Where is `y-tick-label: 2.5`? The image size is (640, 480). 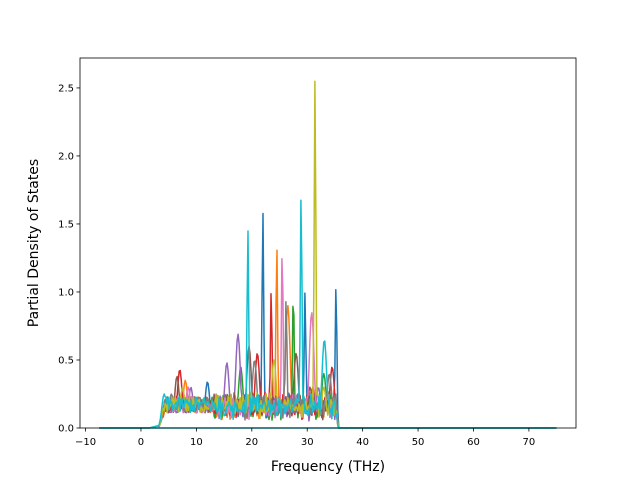
y-tick-label: 2.5 is located at coordinates (66, 88).